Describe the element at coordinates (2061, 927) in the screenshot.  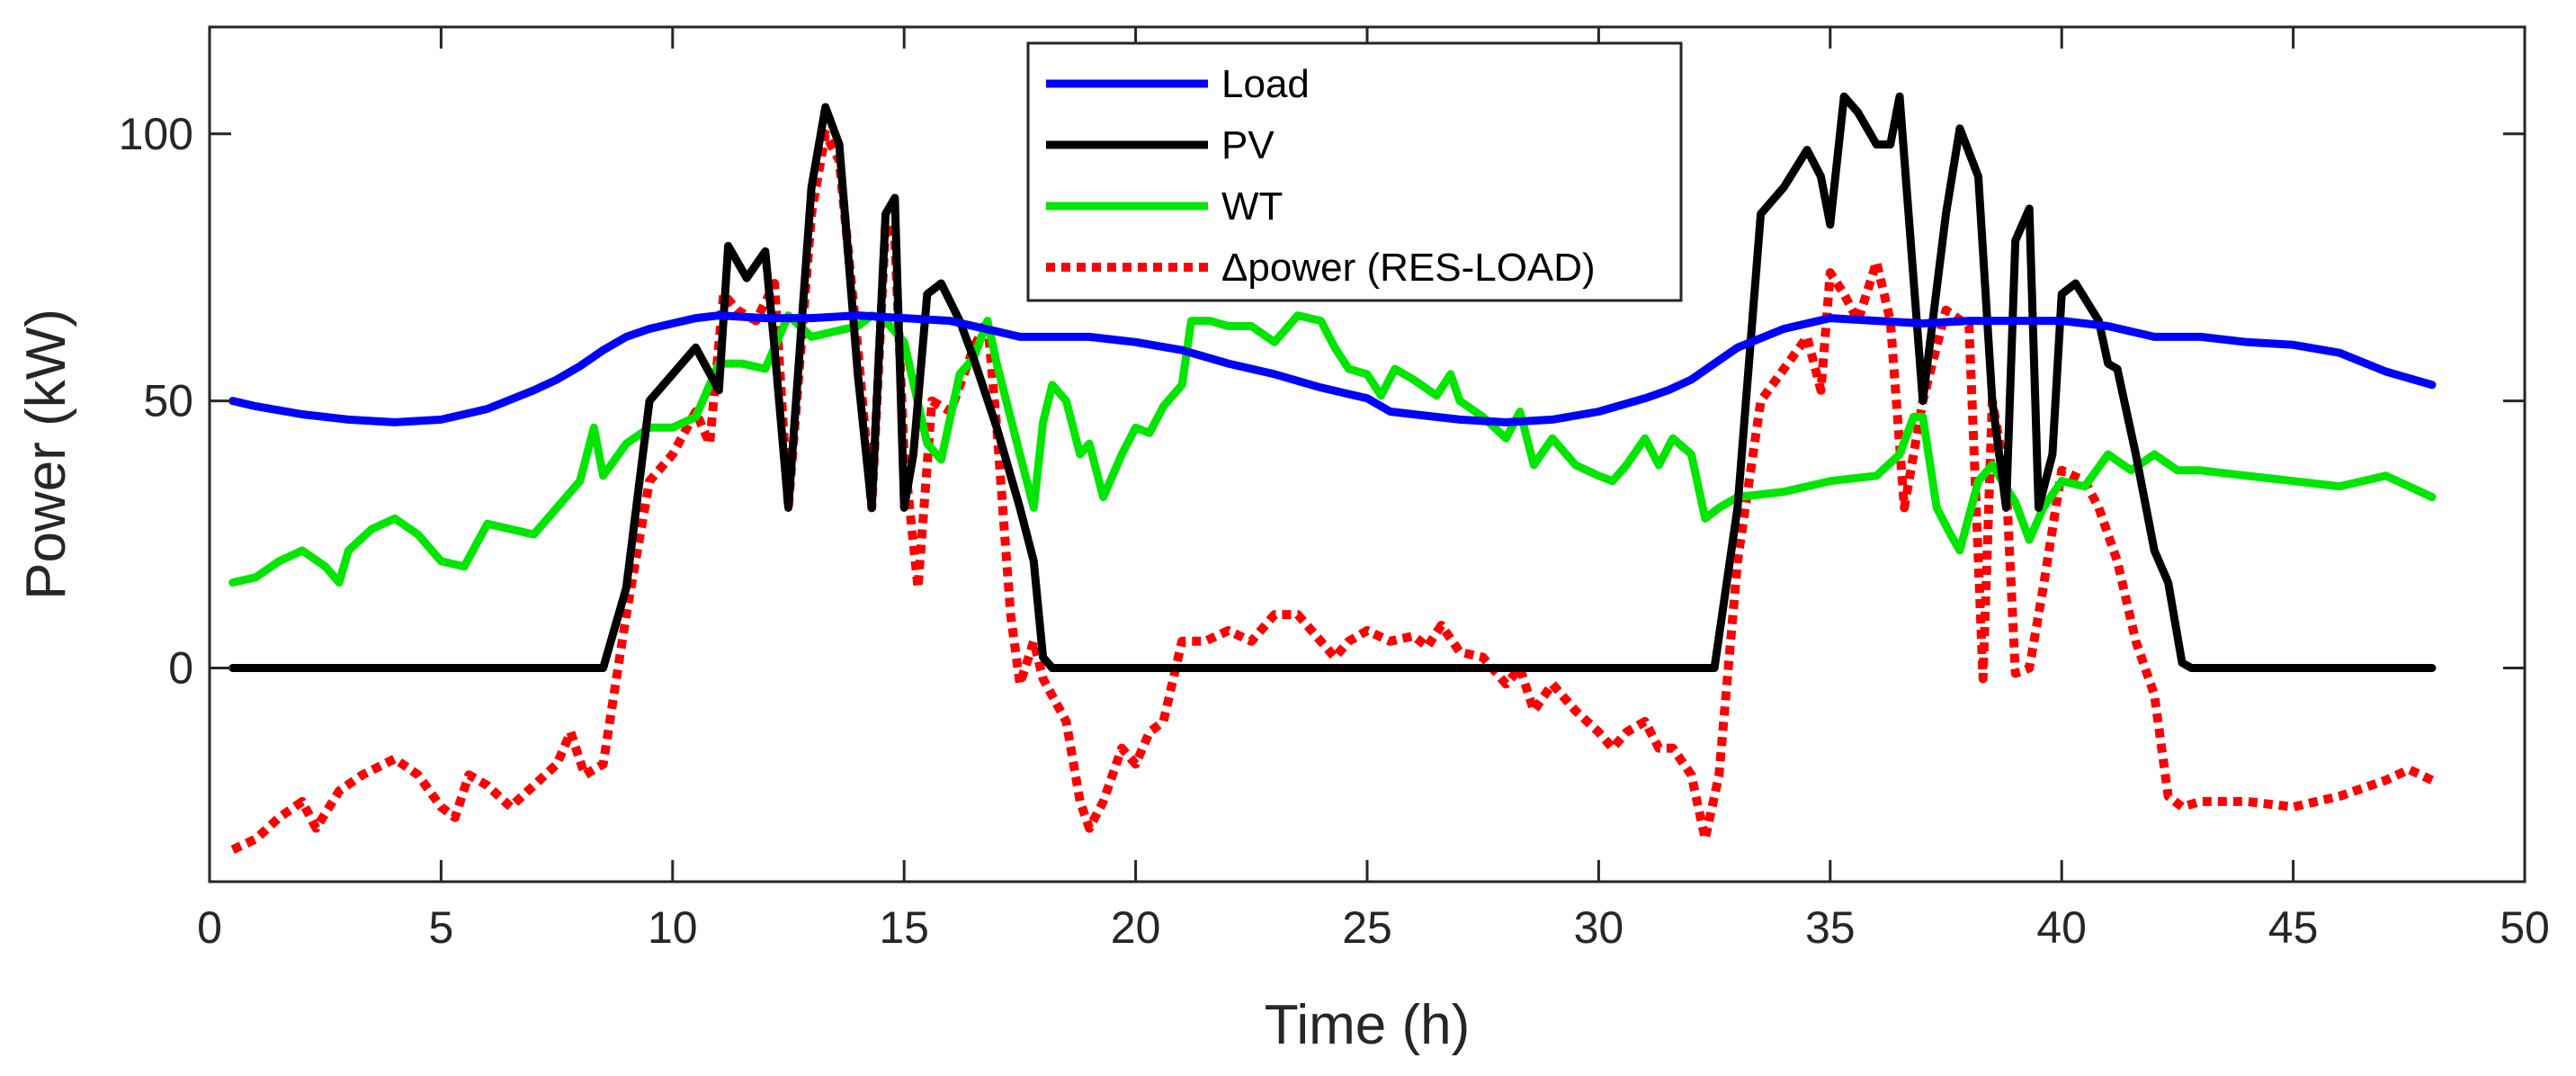
I see `x-tick-label: 40` at that location.